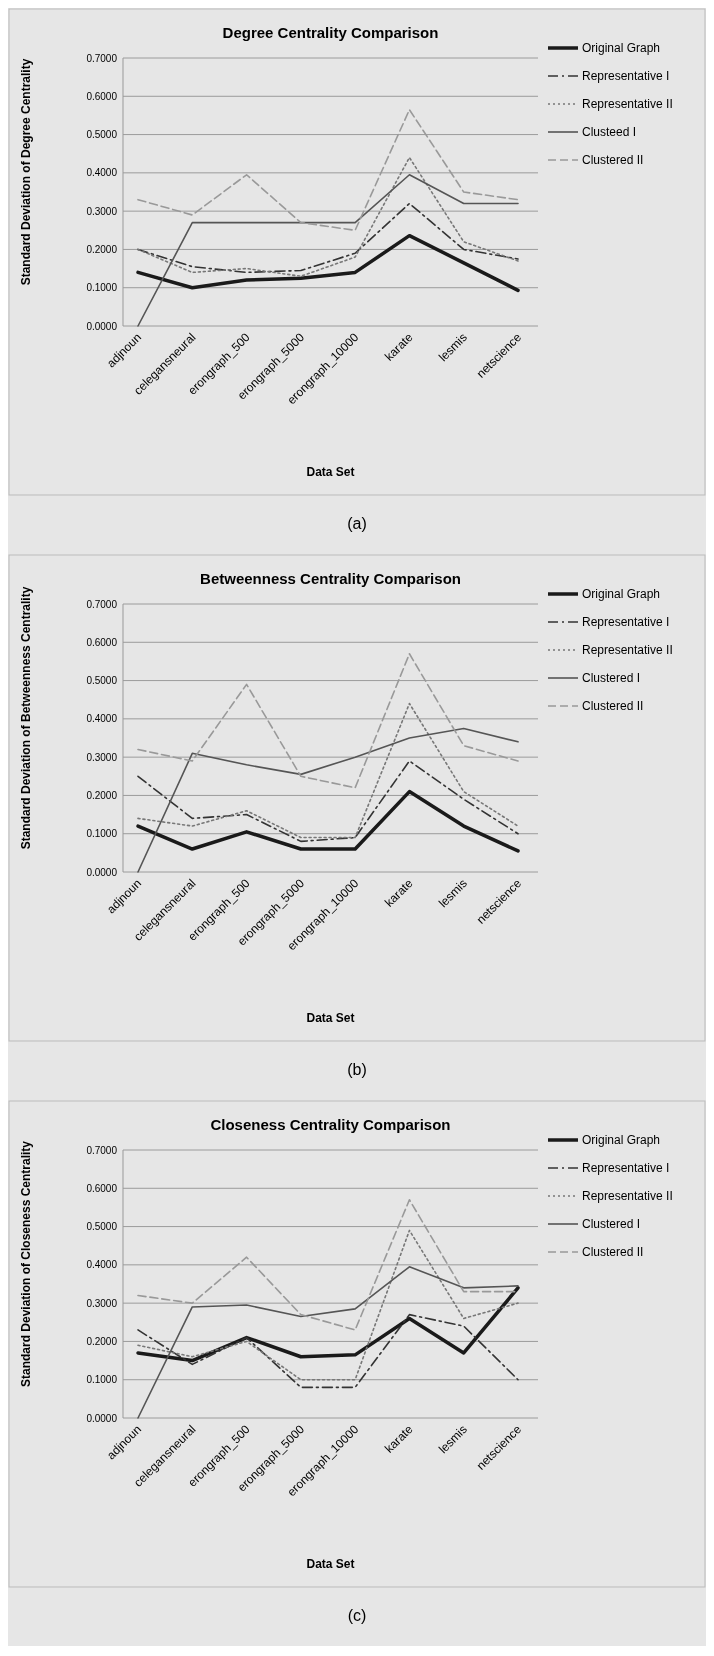 Image resolution: width=714 pixels, height=1656 pixels. Describe the element at coordinates (609, 132) in the screenshot. I see `legend-label: Clusteed I` at that location.